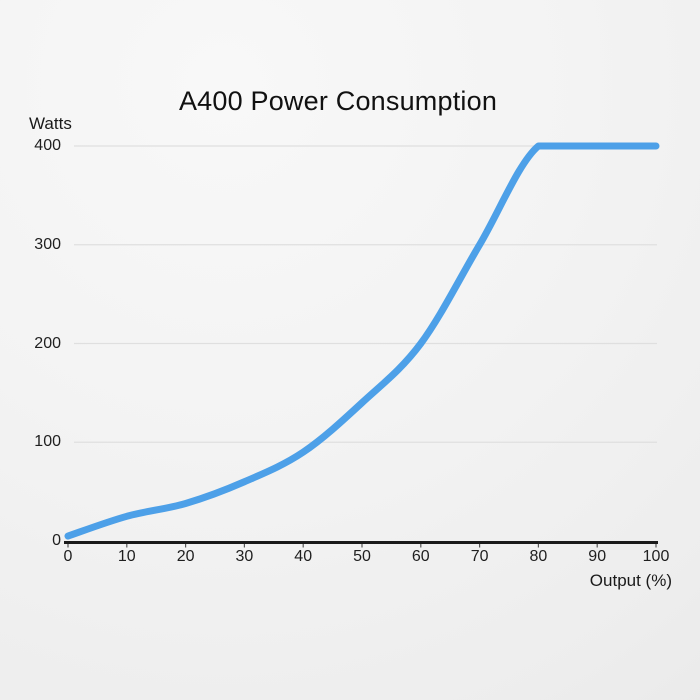 The width and height of the screenshot is (700, 700). Describe the element at coordinates (47, 442) in the screenshot. I see `y-tick-label: 100` at that location.